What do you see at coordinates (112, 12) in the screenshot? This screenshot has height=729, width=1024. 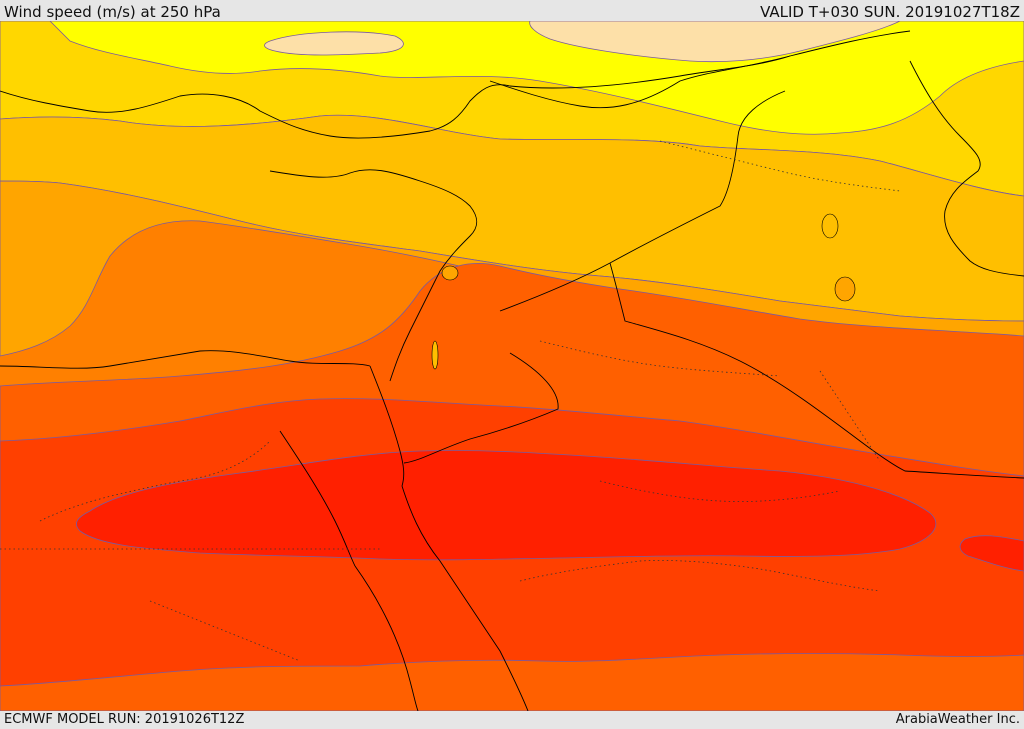 I see `map-title: Wind speed (m/s) at 250 hPa` at bounding box center [112, 12].